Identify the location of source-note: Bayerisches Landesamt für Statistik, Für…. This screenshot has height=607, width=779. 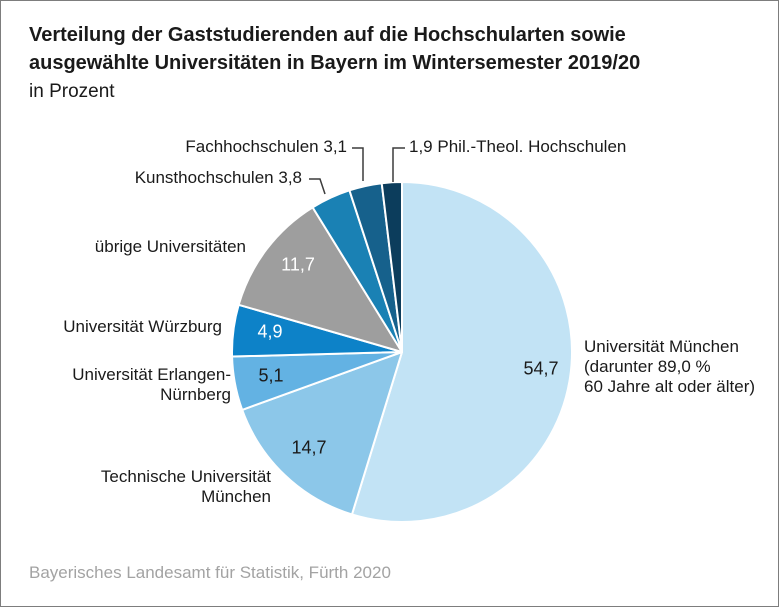
(210, 572).